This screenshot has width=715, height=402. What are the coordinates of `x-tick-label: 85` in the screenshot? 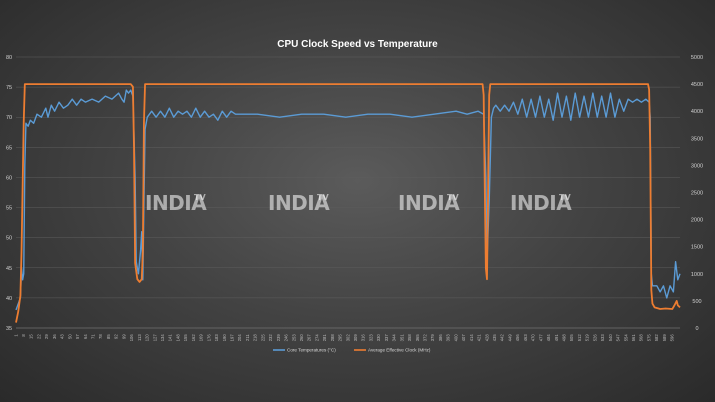 It's located at (108, 336).